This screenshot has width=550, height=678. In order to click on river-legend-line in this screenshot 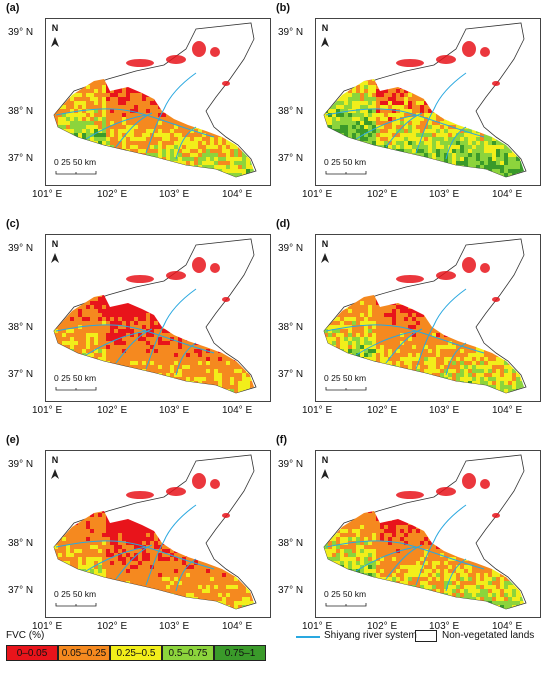, I will do `click(308, 637)`.